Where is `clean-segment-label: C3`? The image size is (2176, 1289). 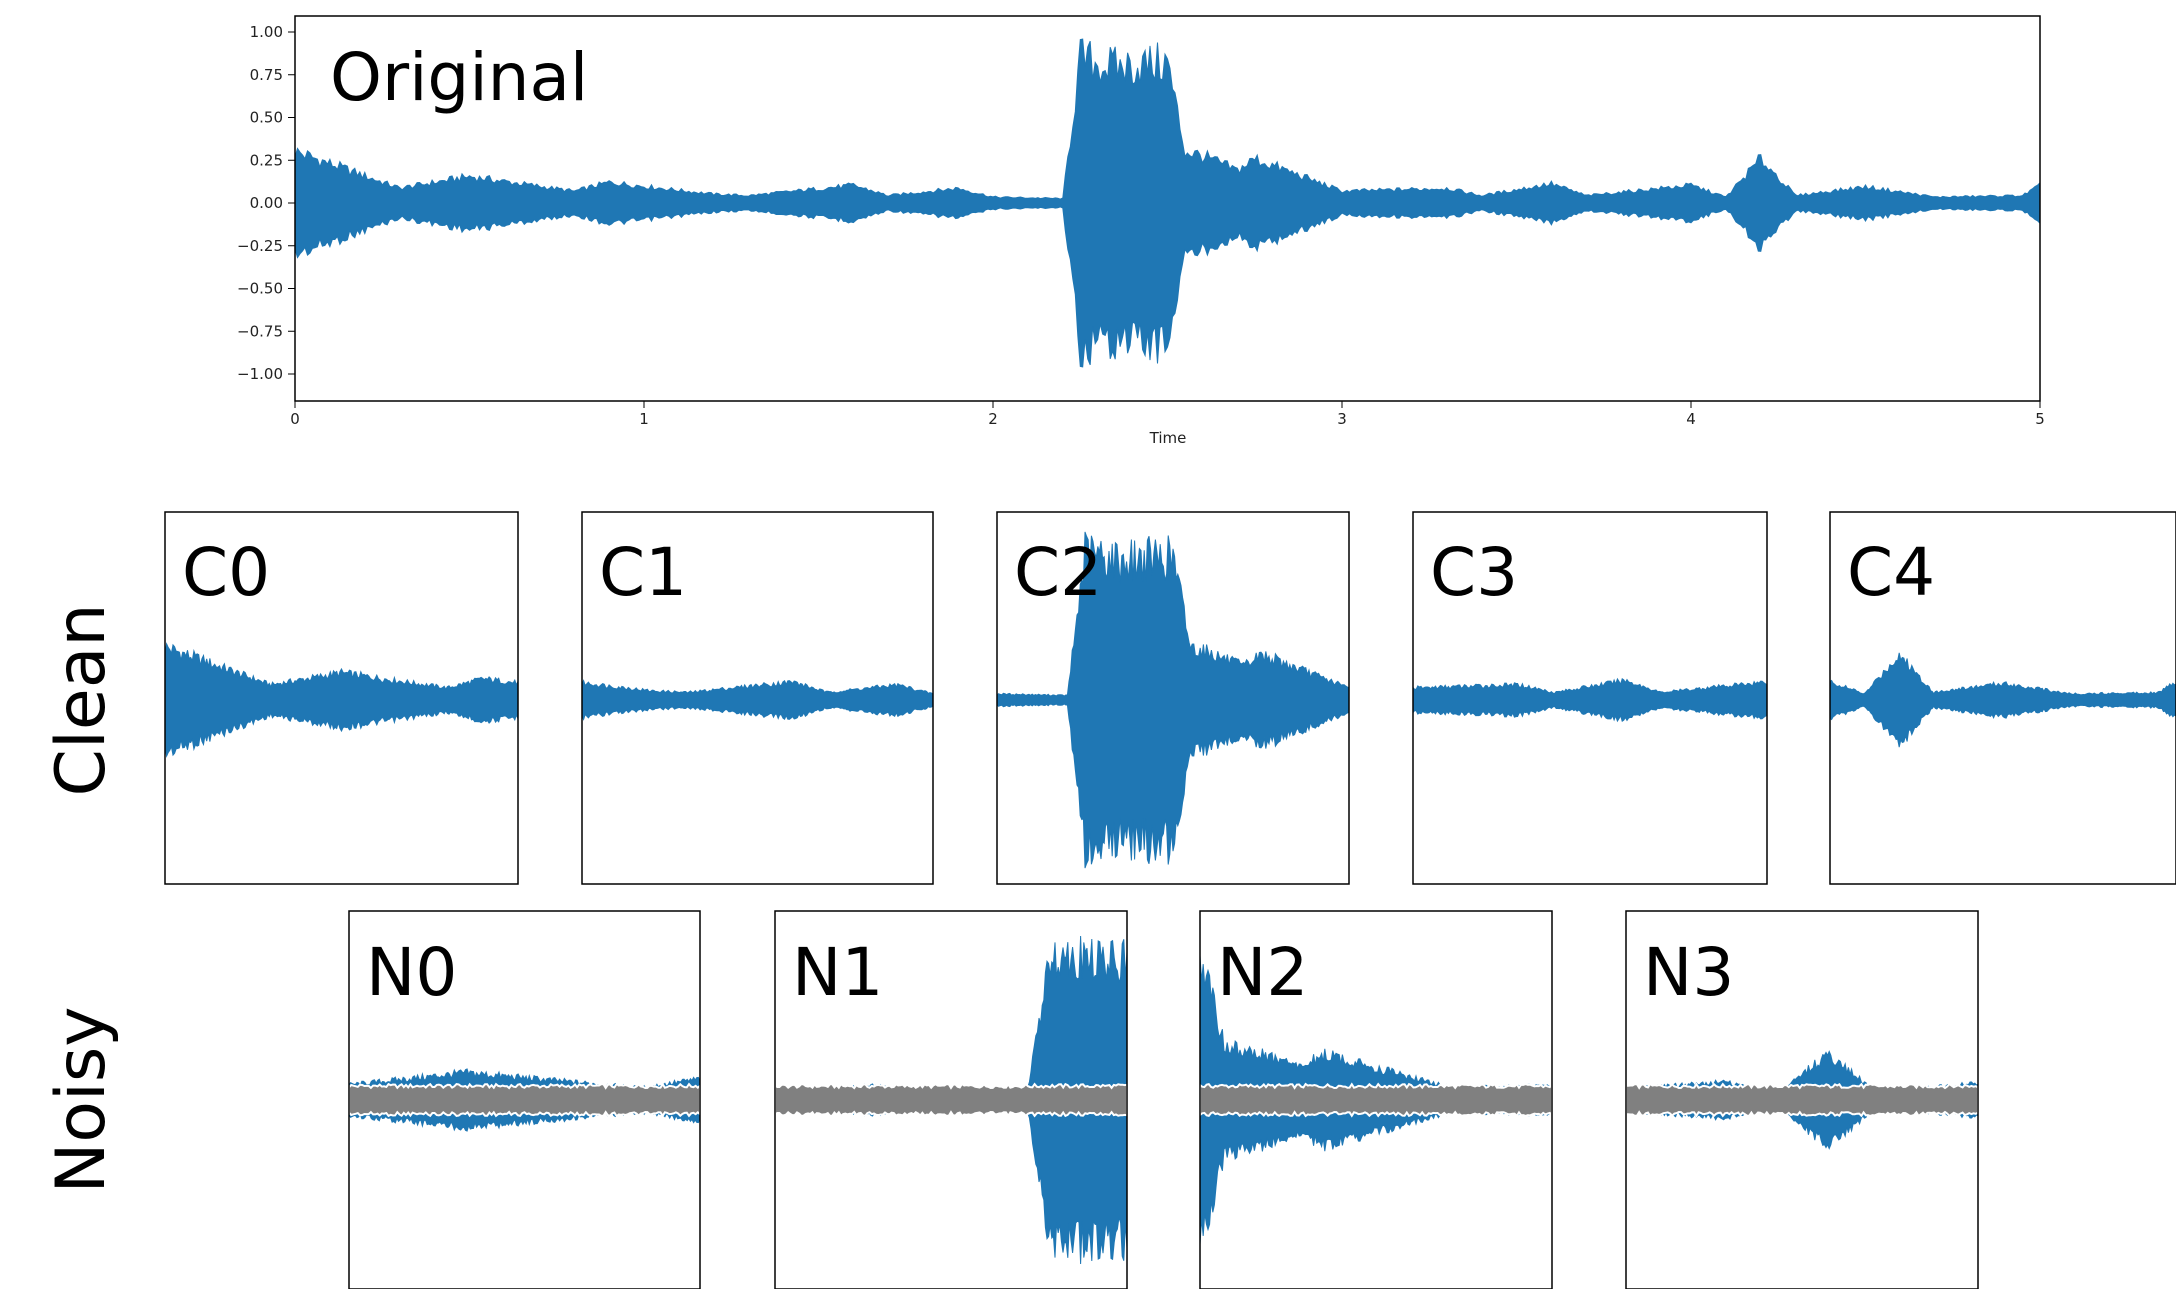 clean-segment-label: C3 is located at coordinates (1474, 572).